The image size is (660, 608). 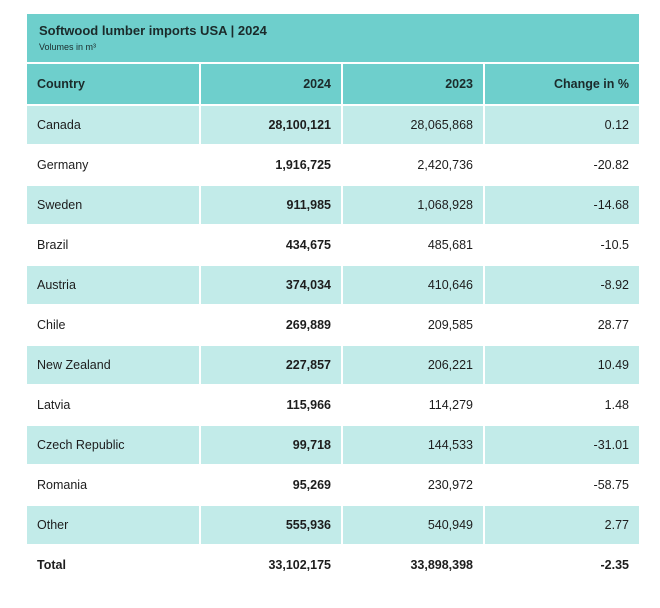 What do you see at coordinates (562, 204) in the screenshot?
I see `change-cell: -14.68` at bounding box center [562, 204].